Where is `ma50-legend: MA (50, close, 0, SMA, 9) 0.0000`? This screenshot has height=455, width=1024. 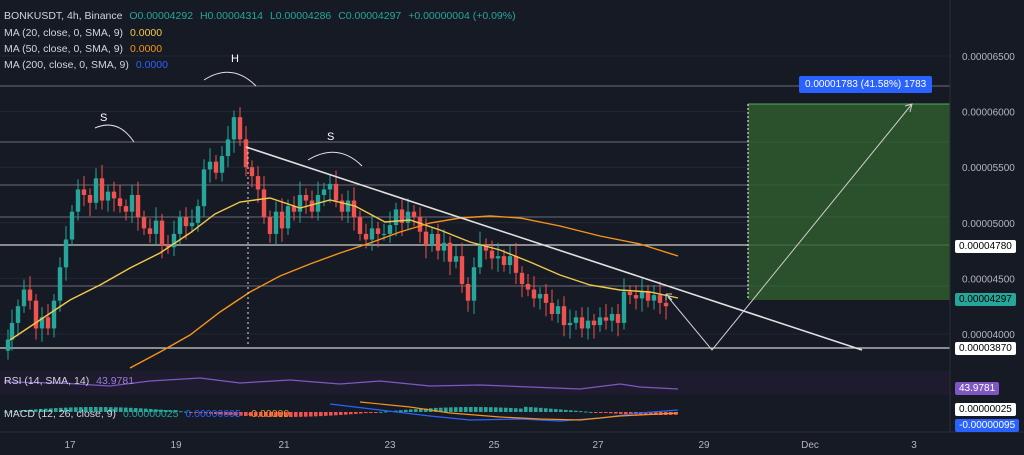 ma50-legend: MA (50, close, 0, SMA, 9) 0.0000 is located at coordinates (85, 49).